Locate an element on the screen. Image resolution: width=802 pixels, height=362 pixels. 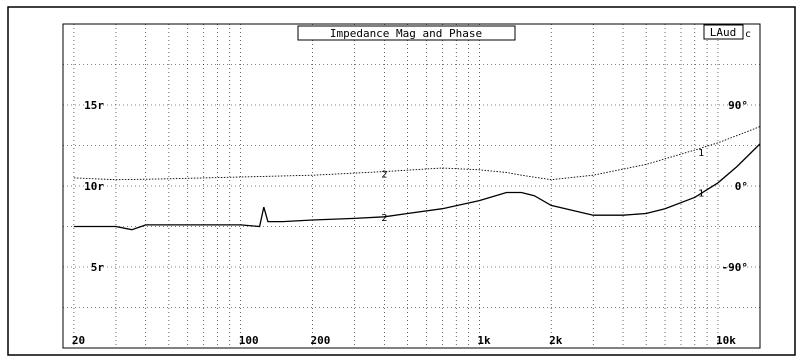
left-tick-label: 10r is located at coordinates (94, 186).